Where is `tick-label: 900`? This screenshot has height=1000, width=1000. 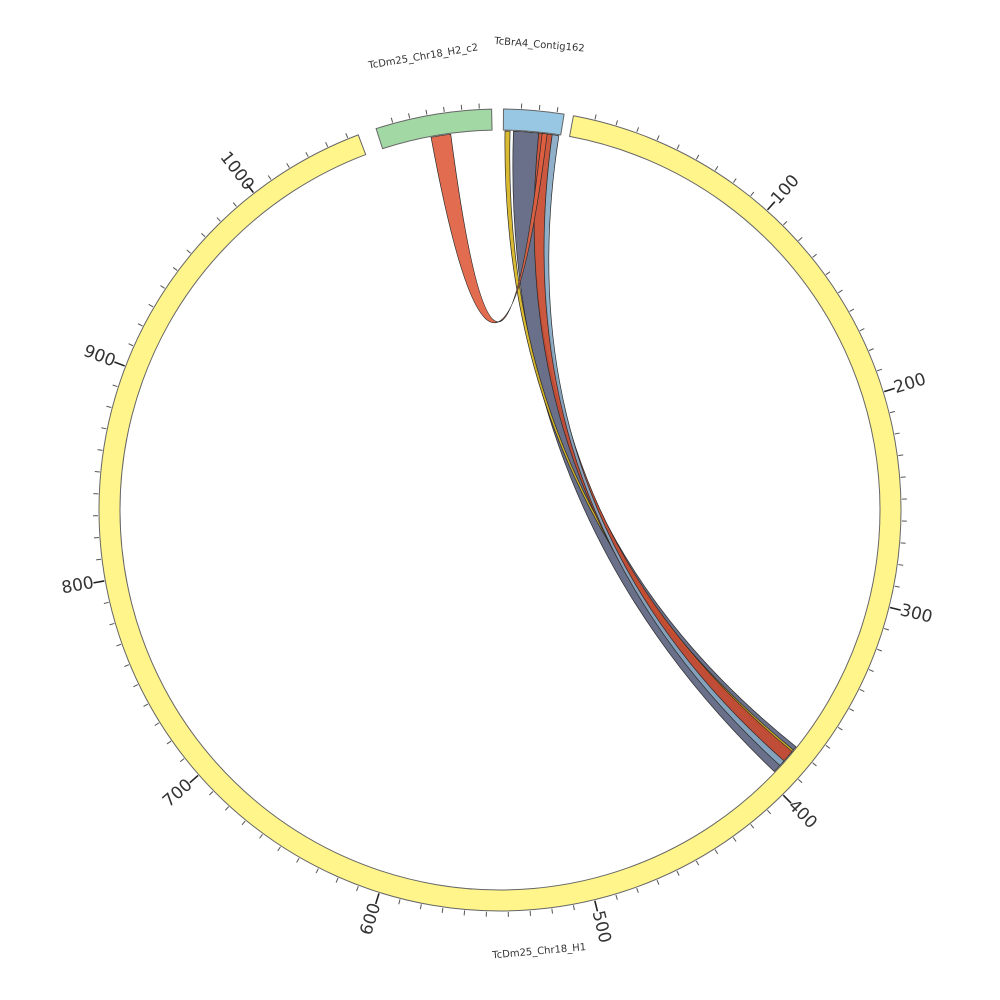 tick-label: 900 is located at coordinates (99, 356).